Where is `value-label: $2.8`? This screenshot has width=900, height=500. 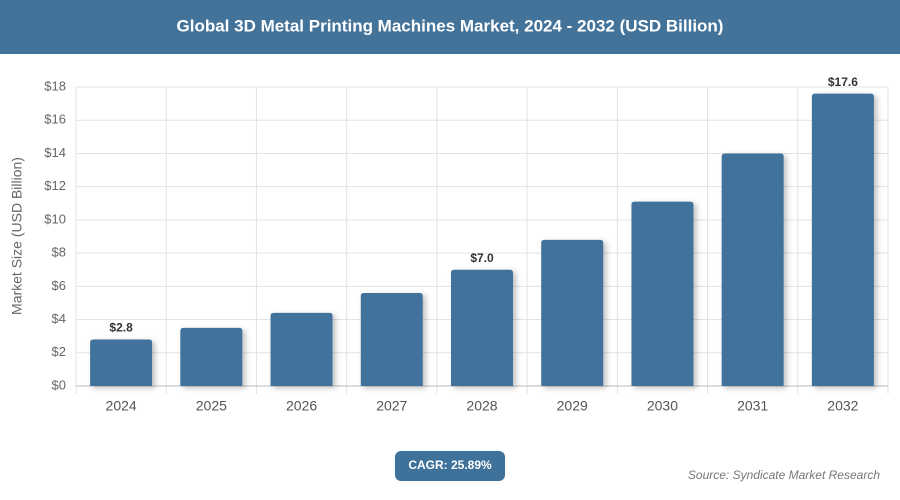
value-label: $2.8 is located at coordinates (121, 328).